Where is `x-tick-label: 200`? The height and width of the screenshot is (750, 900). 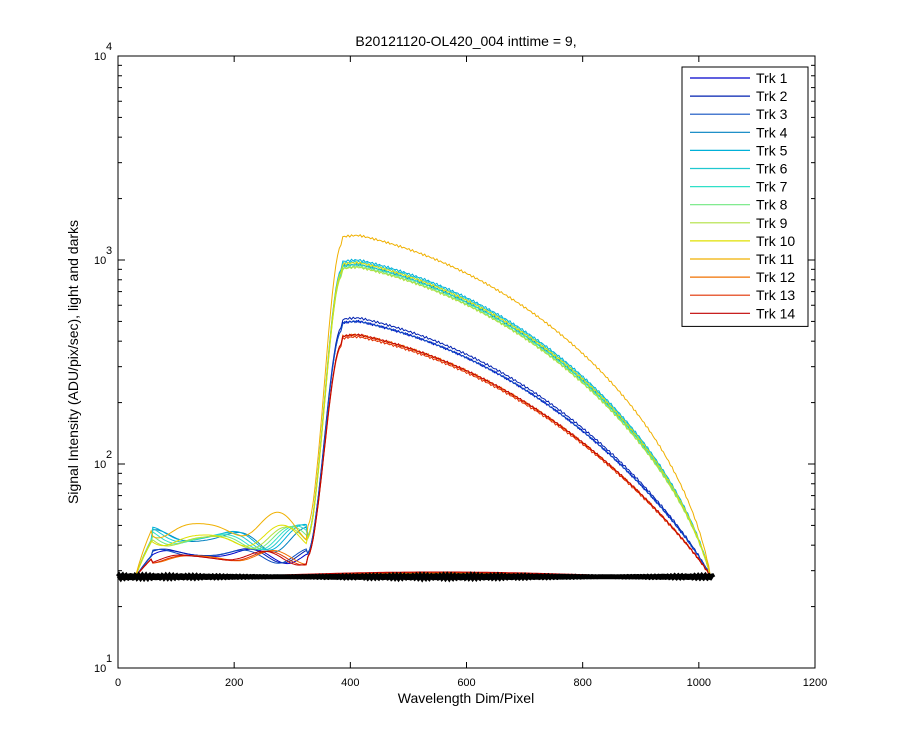
x-tick-label: 200 is located at coordinates (234, 683).